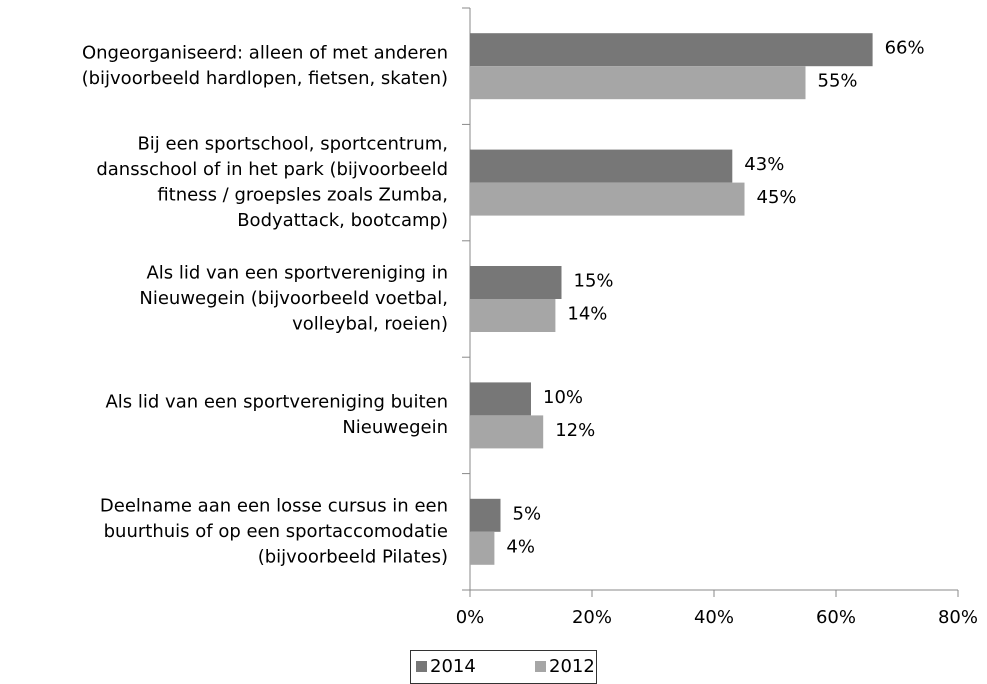 The width and height of the screenshot is (987, 684). What do you see at coordinates (777, 197) in the screenshot?
I see `value-label: 45%` at bounding box center [777, 197].